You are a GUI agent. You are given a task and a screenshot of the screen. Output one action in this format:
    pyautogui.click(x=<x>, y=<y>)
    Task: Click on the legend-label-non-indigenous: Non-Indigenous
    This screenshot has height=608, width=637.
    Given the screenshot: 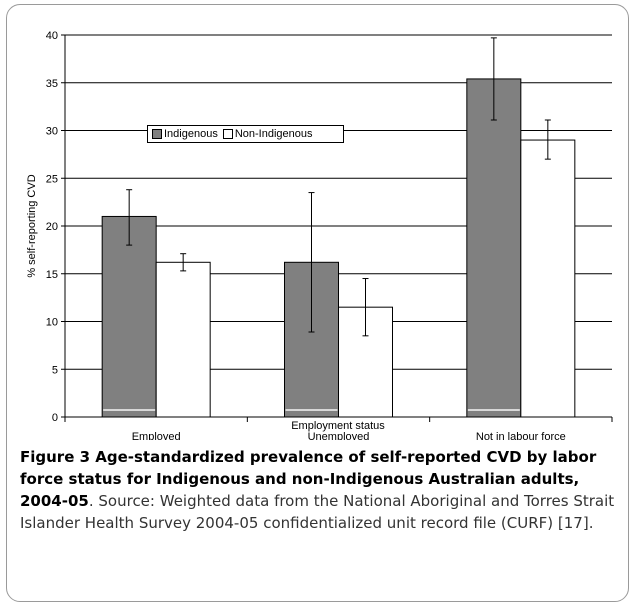 What is the action you would take?
    pyautogui.click(x=273, y=134)
    